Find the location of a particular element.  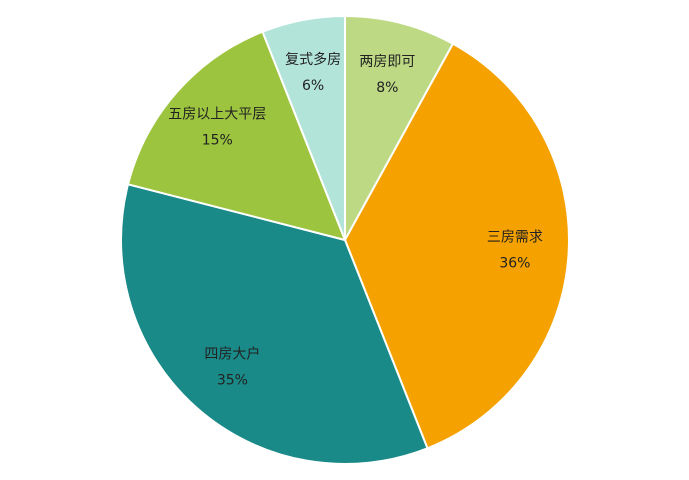

slice-value-label: 35% is located at coordinates (232, 381).